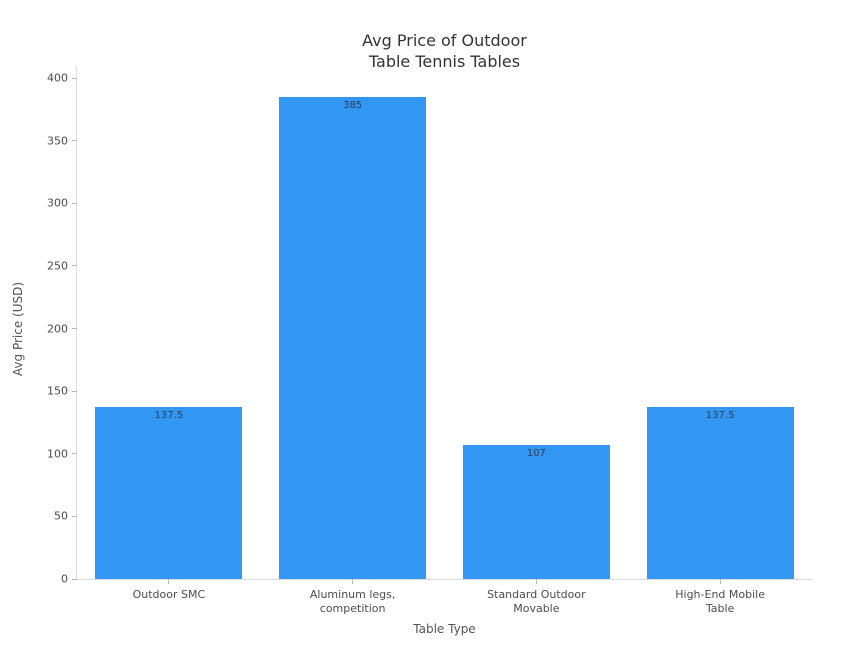  I want to click on y-axis-line, so click(76, 322).